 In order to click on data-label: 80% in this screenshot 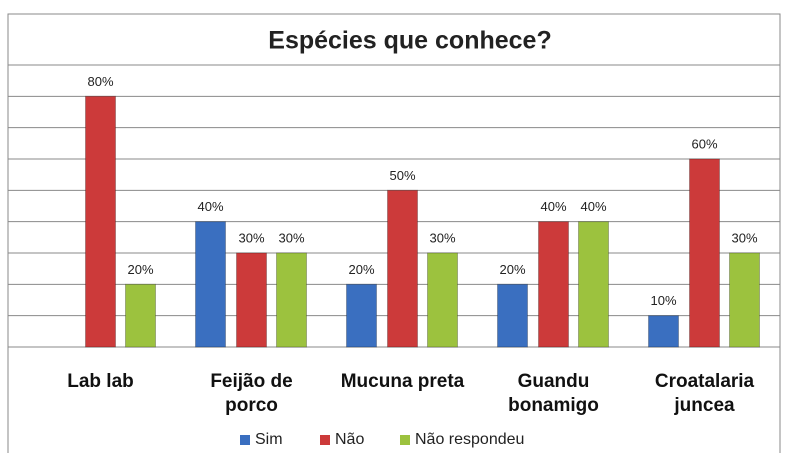, I will do `click(100, 81)`.